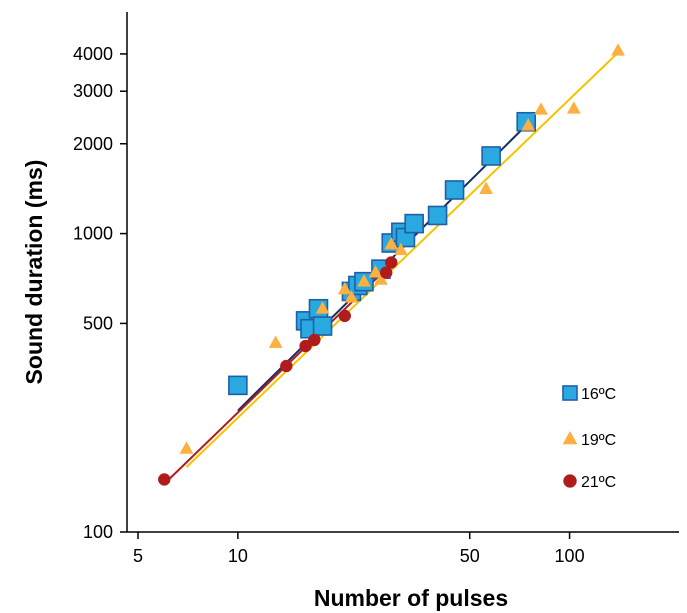  I want to click on legend: 16ºC 19ºC 21ºC, so click(589, 438).